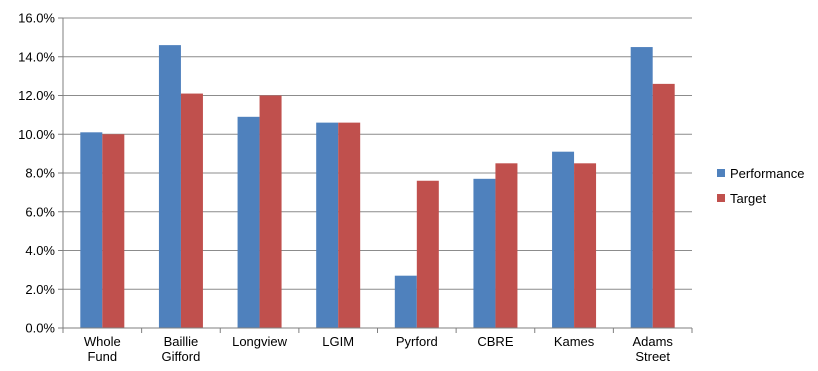 The height and width of the screenshot is (371, 818). I want to click on y-tick-label: 14.0%, so click(36, 56).